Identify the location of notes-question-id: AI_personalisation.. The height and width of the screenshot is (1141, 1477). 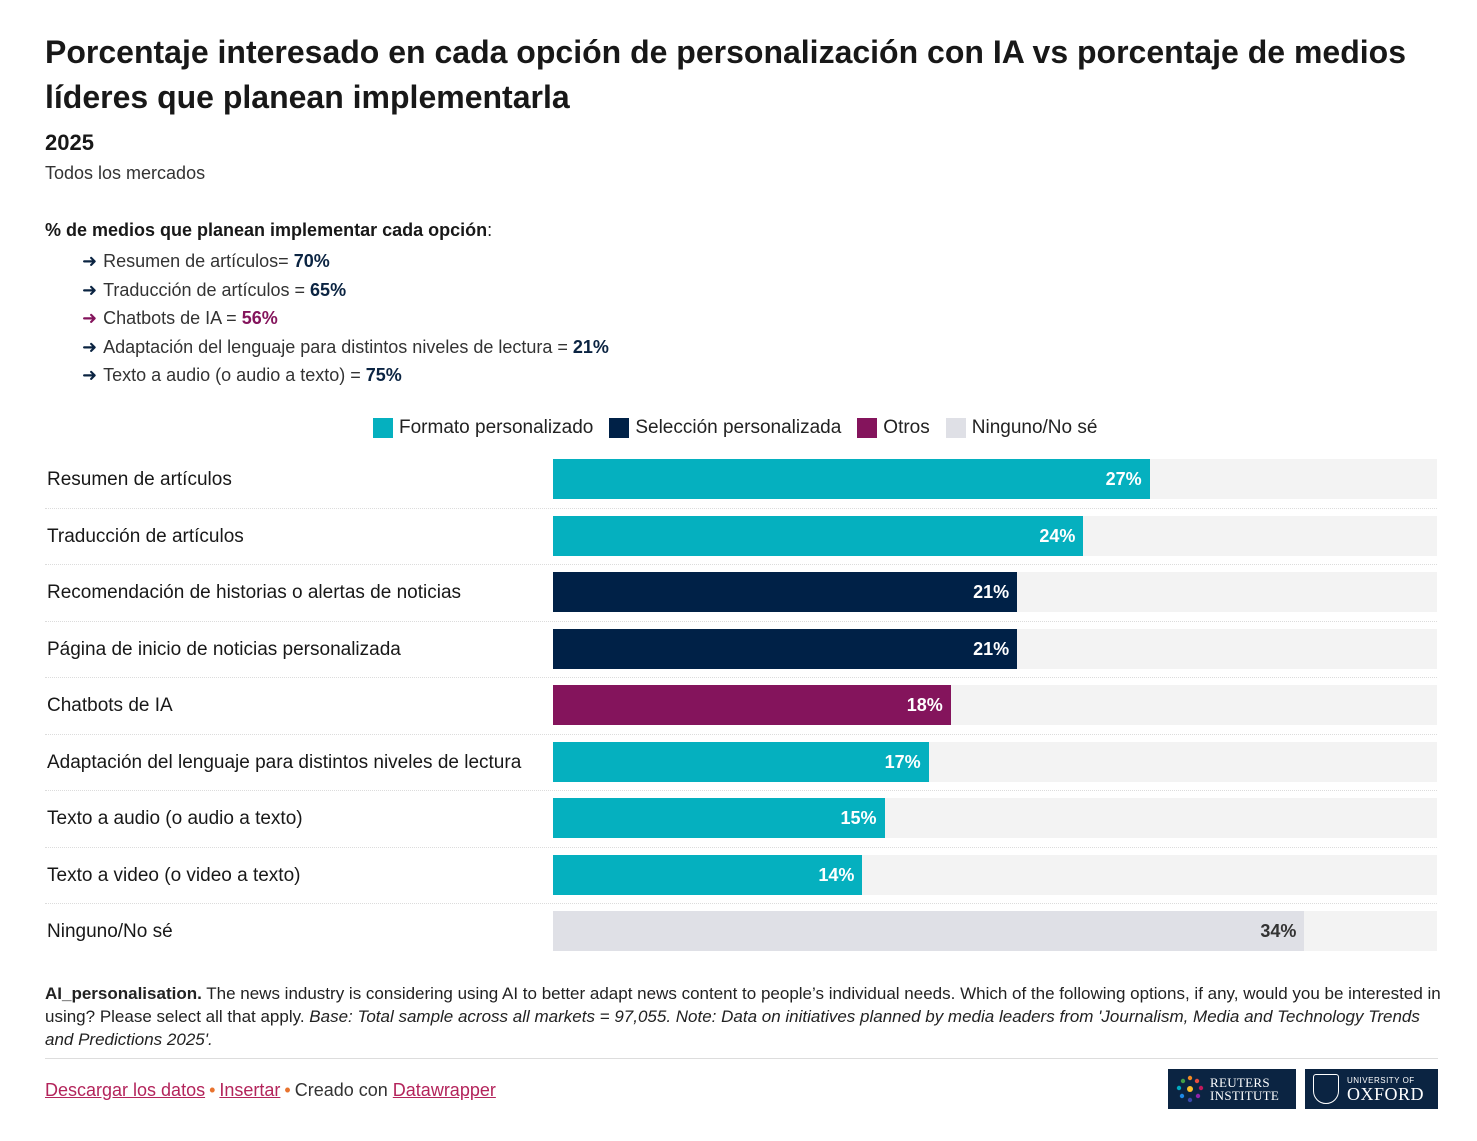
(123, 993).